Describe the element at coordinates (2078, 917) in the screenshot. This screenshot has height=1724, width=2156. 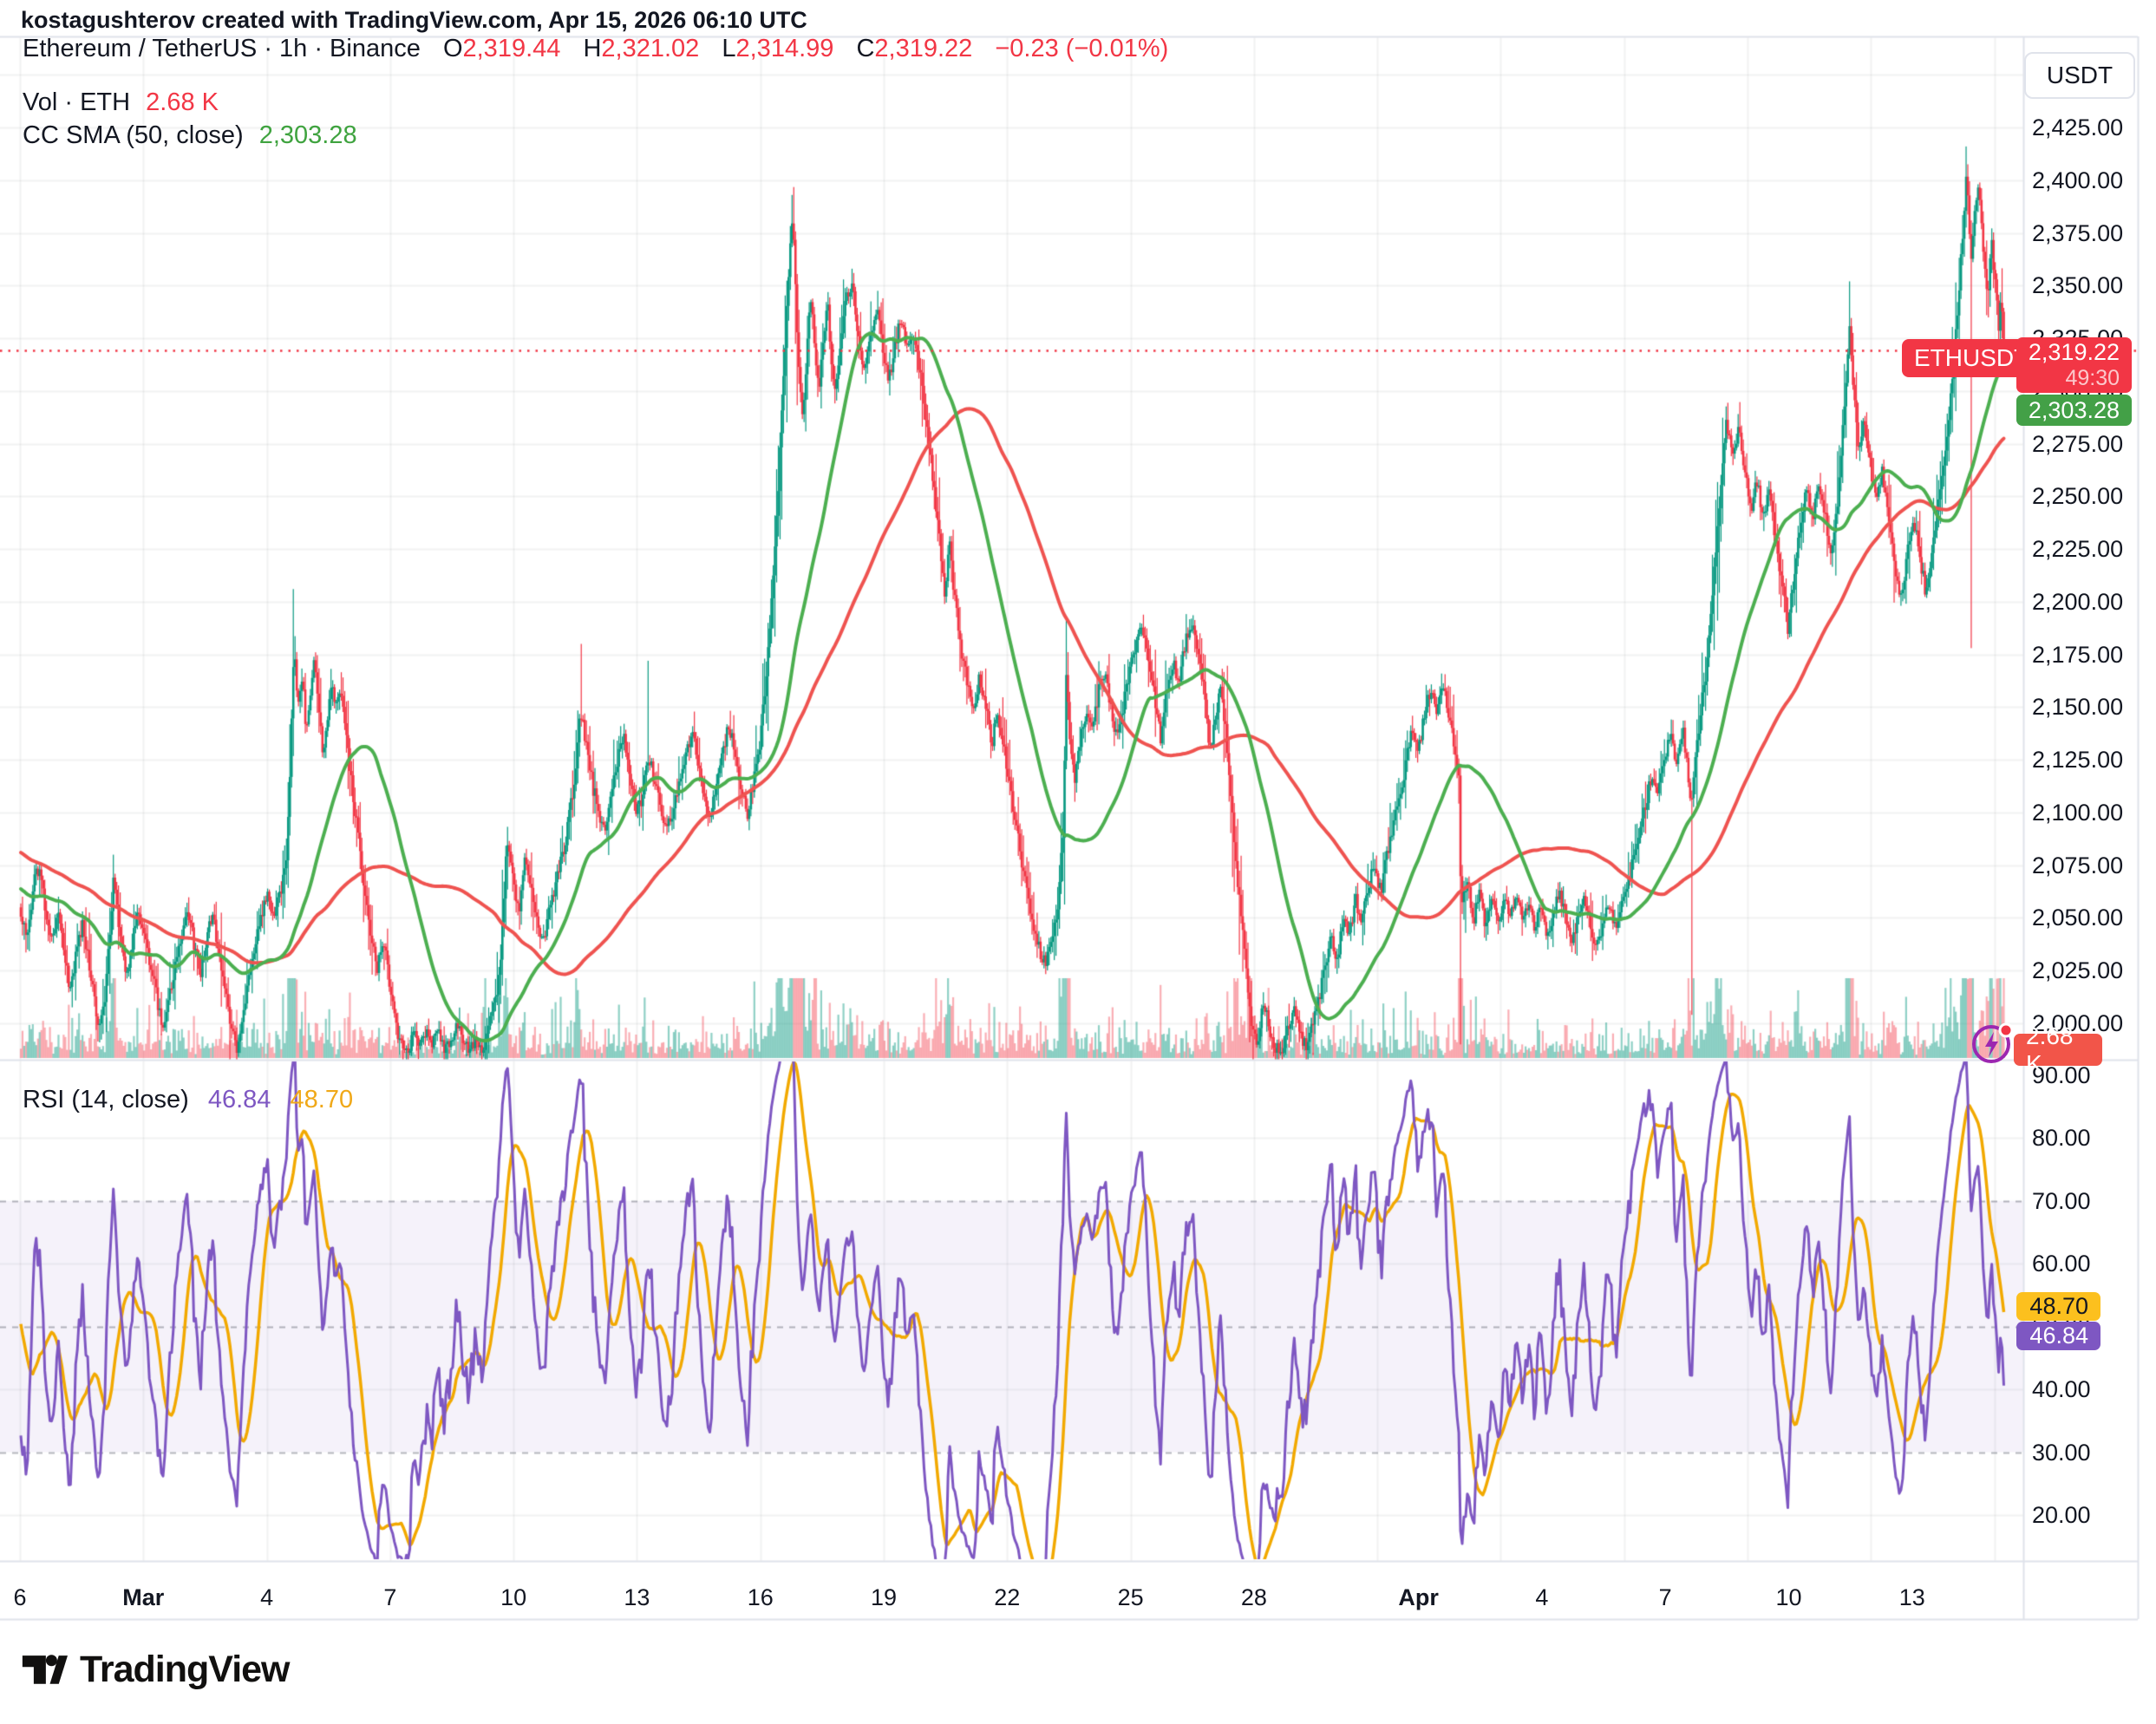
I see `price-axis-label: 2,050.00` at that location.